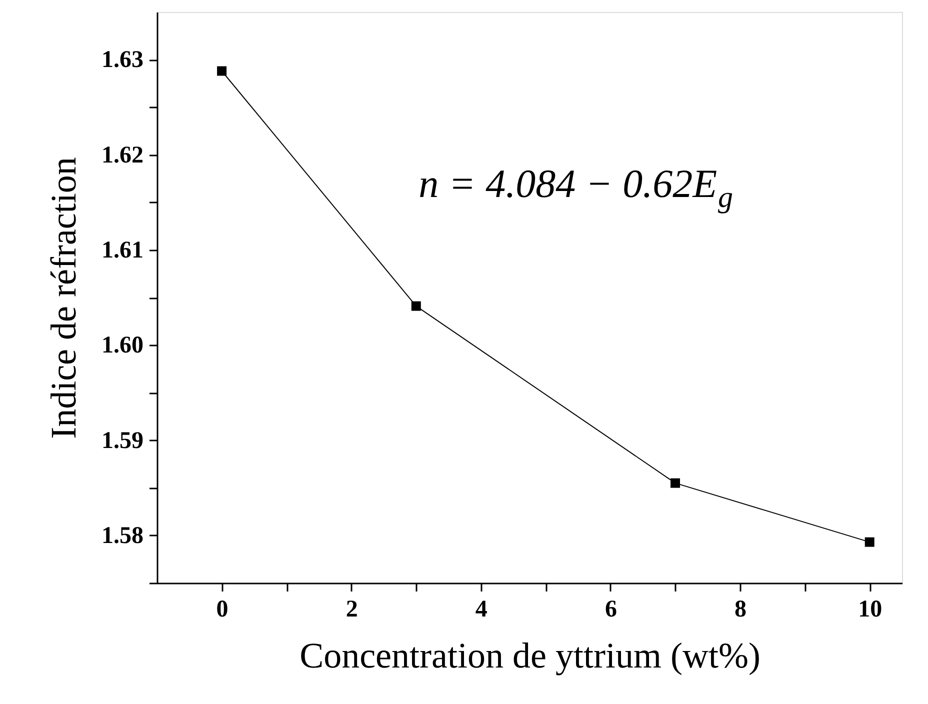  I want to click on x-tick-label: 8, so click(740, 609).